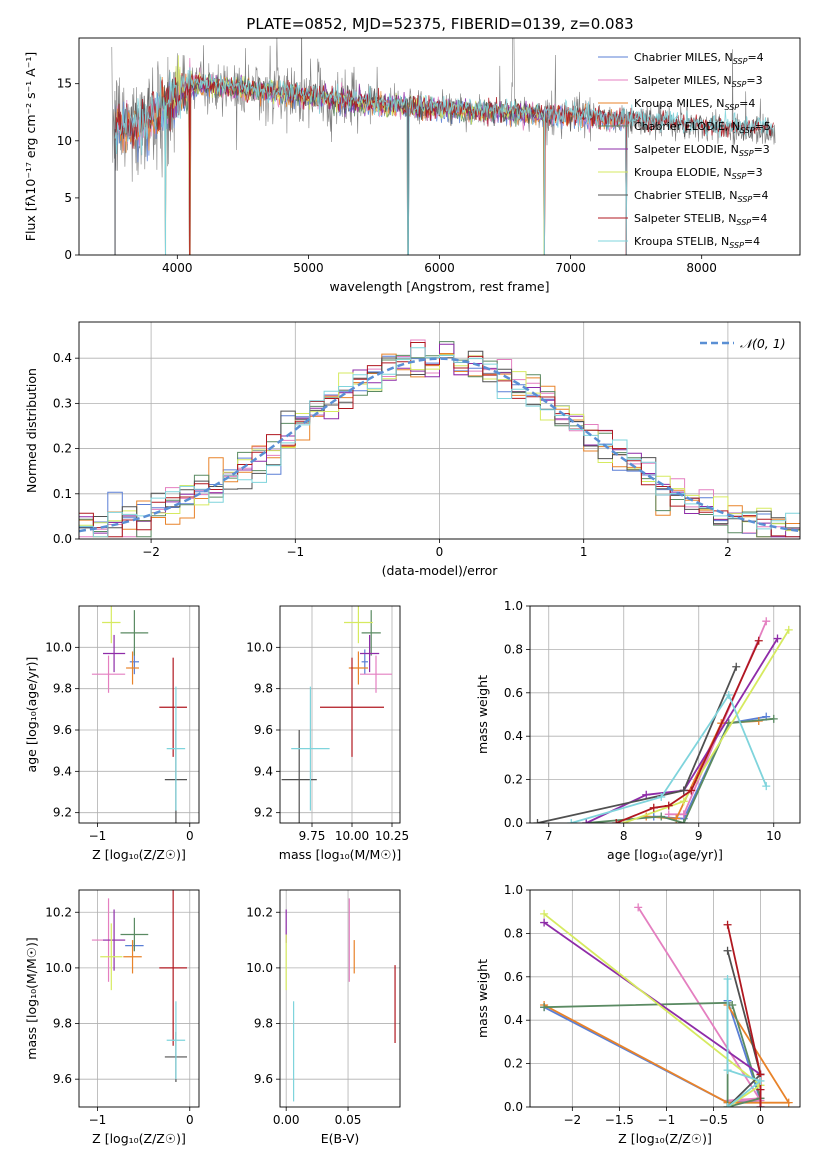 The height and width of the screenshot is (1170, 819). What do you see at coordinates (570, 268) in the screenshot?
I see `x-tick-label: 7000` at bounding box center [570, 268].